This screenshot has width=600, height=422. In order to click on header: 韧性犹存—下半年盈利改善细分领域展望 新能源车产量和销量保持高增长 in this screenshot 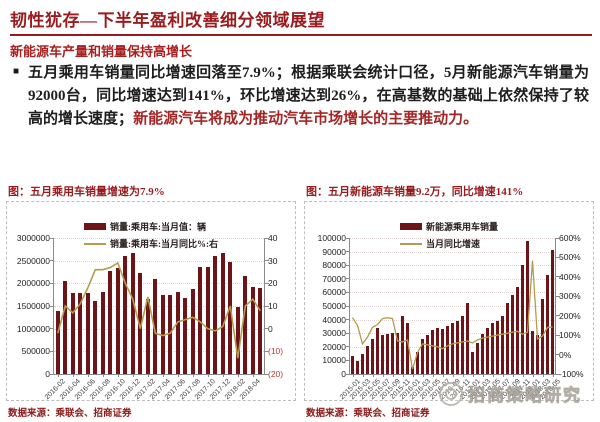, I will do `click(301, 33)`.